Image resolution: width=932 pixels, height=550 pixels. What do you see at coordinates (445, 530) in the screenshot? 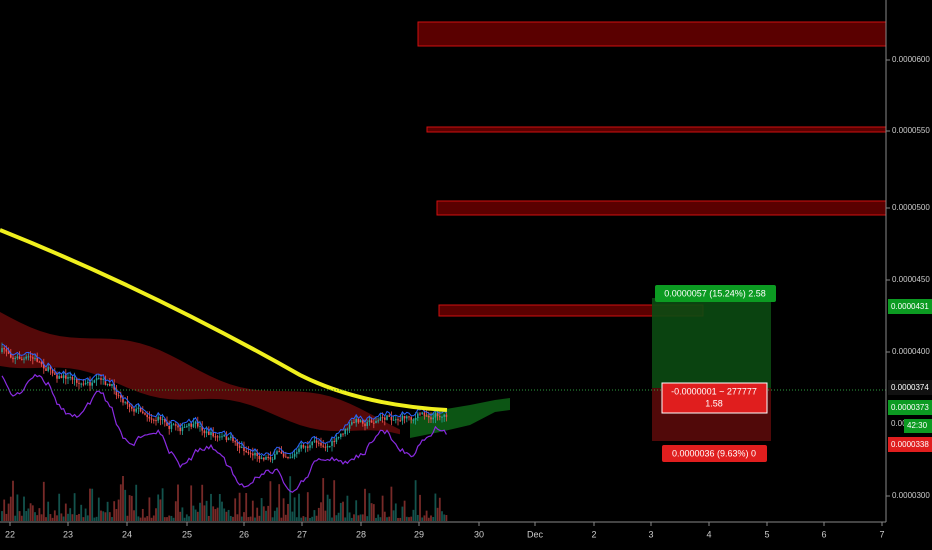
I see `time-axis-labels: 22 23 24 25 26 27 28 29 30 Dec 2 3 4 5 6 7` at bounding box center [445, 530].